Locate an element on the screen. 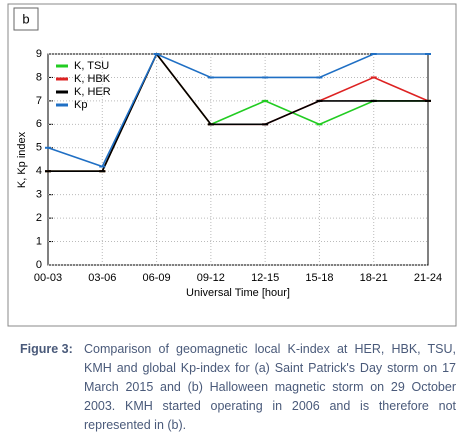 This screenshot has width=466, height=445. caption-label: Figure 3: is located at coordinates (46, 349).